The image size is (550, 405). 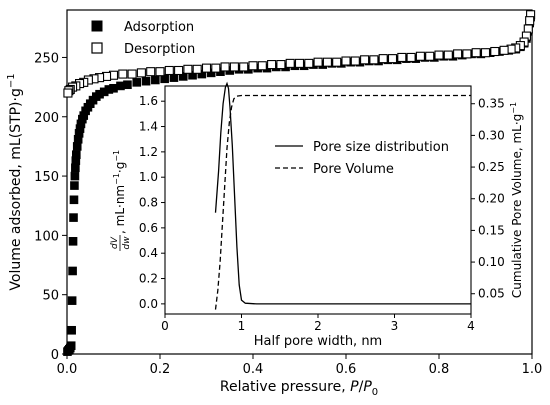 I want to click on inset-right-y-tick-label: 0.20, so click(x=491, y=199).